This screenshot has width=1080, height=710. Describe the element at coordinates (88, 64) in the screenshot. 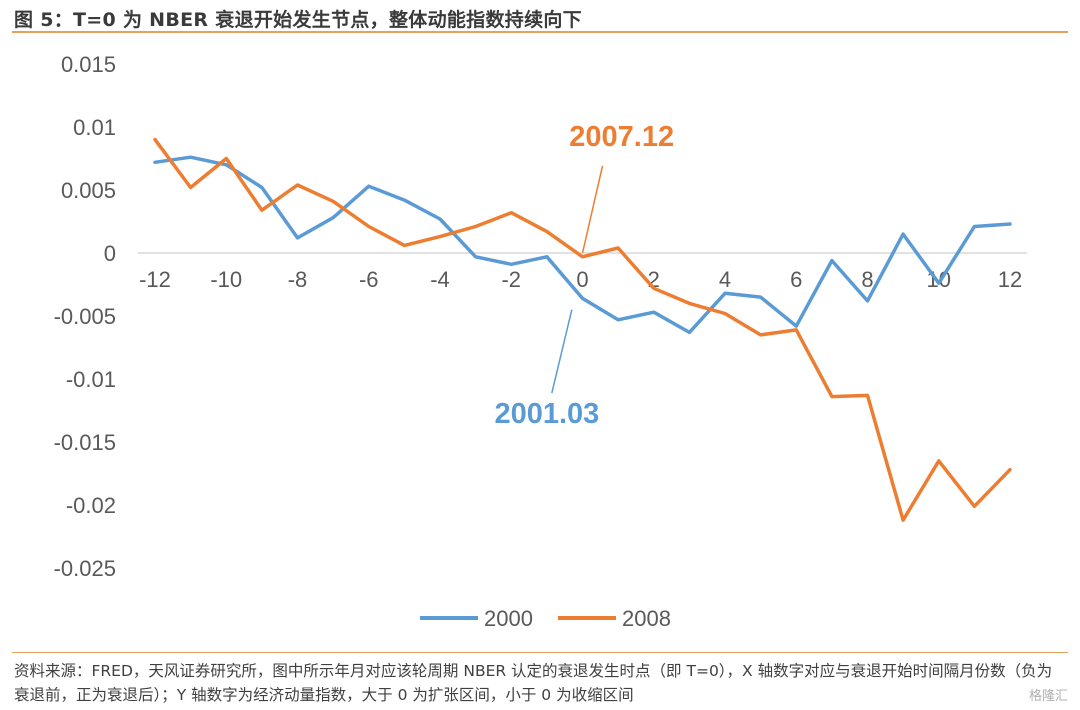

I see `y-tick-label: 0.015` at that location.